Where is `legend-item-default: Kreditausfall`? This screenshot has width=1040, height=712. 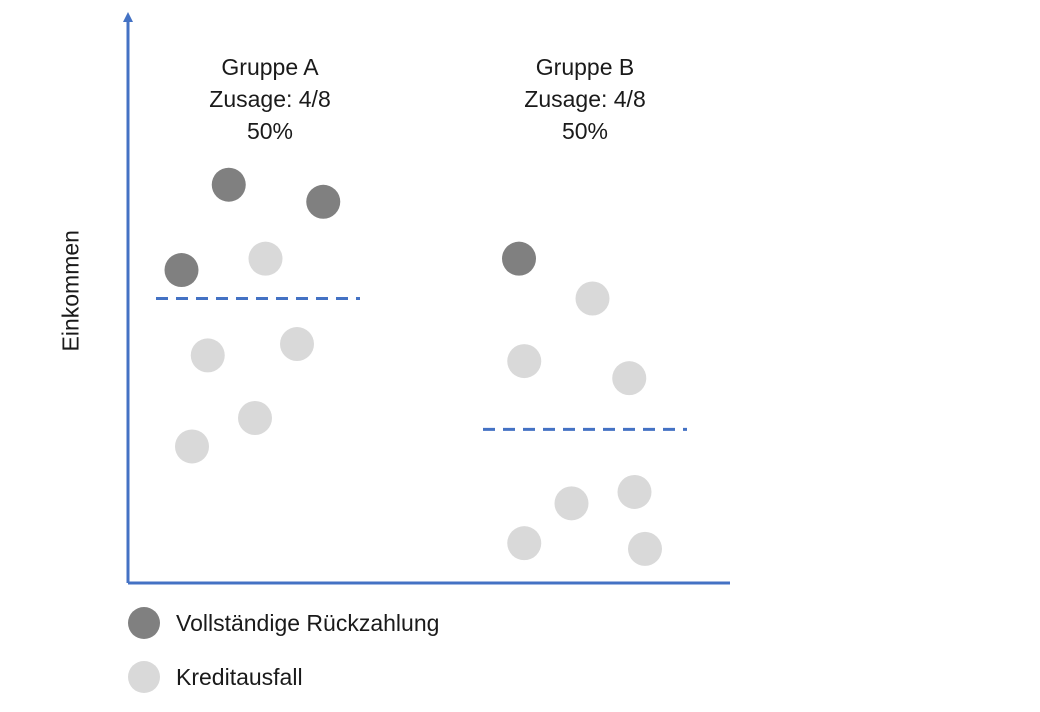
legend-item-default: Kreditausfall is located at coordinates (215, 677).